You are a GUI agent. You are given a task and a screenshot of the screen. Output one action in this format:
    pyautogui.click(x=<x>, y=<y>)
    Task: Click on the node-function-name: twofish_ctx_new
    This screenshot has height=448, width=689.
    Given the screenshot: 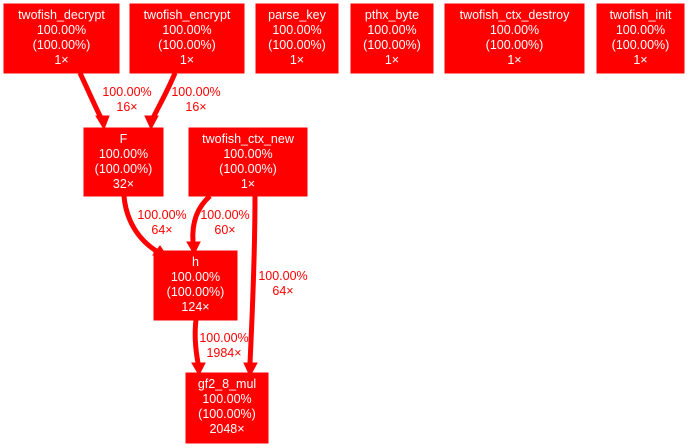 What is the action you would take?
    pyautogui.click(x=248, y=139)
    